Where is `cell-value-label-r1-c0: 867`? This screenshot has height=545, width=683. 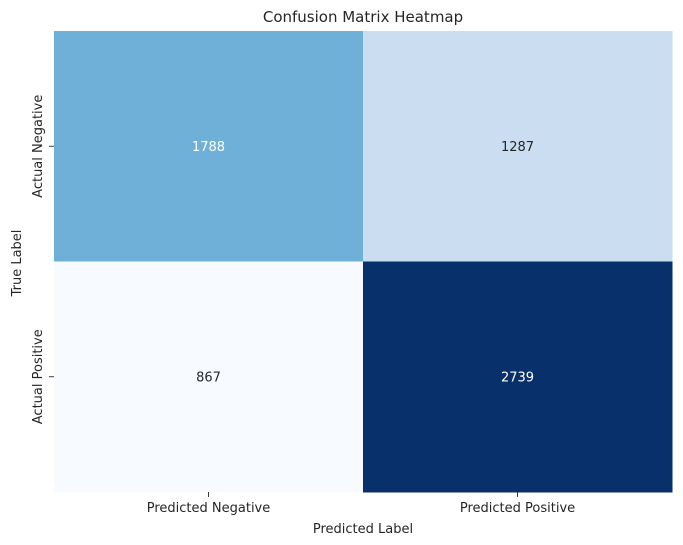
cell-value-label-r1-c0: 867 is located at coordinates (208, 377).